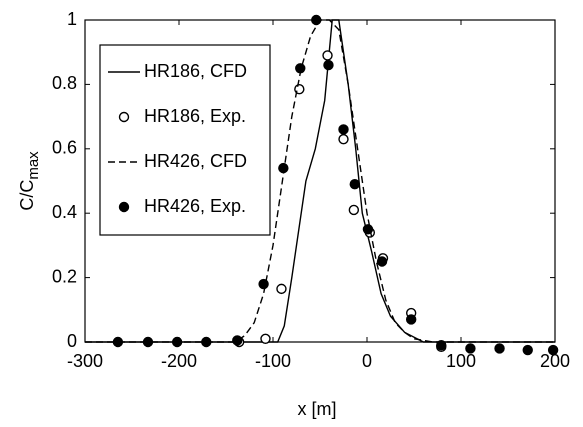 The width and height of the screenshot is (583, 427). I want to click on x-axis-label: x [m], so click(317, 409).